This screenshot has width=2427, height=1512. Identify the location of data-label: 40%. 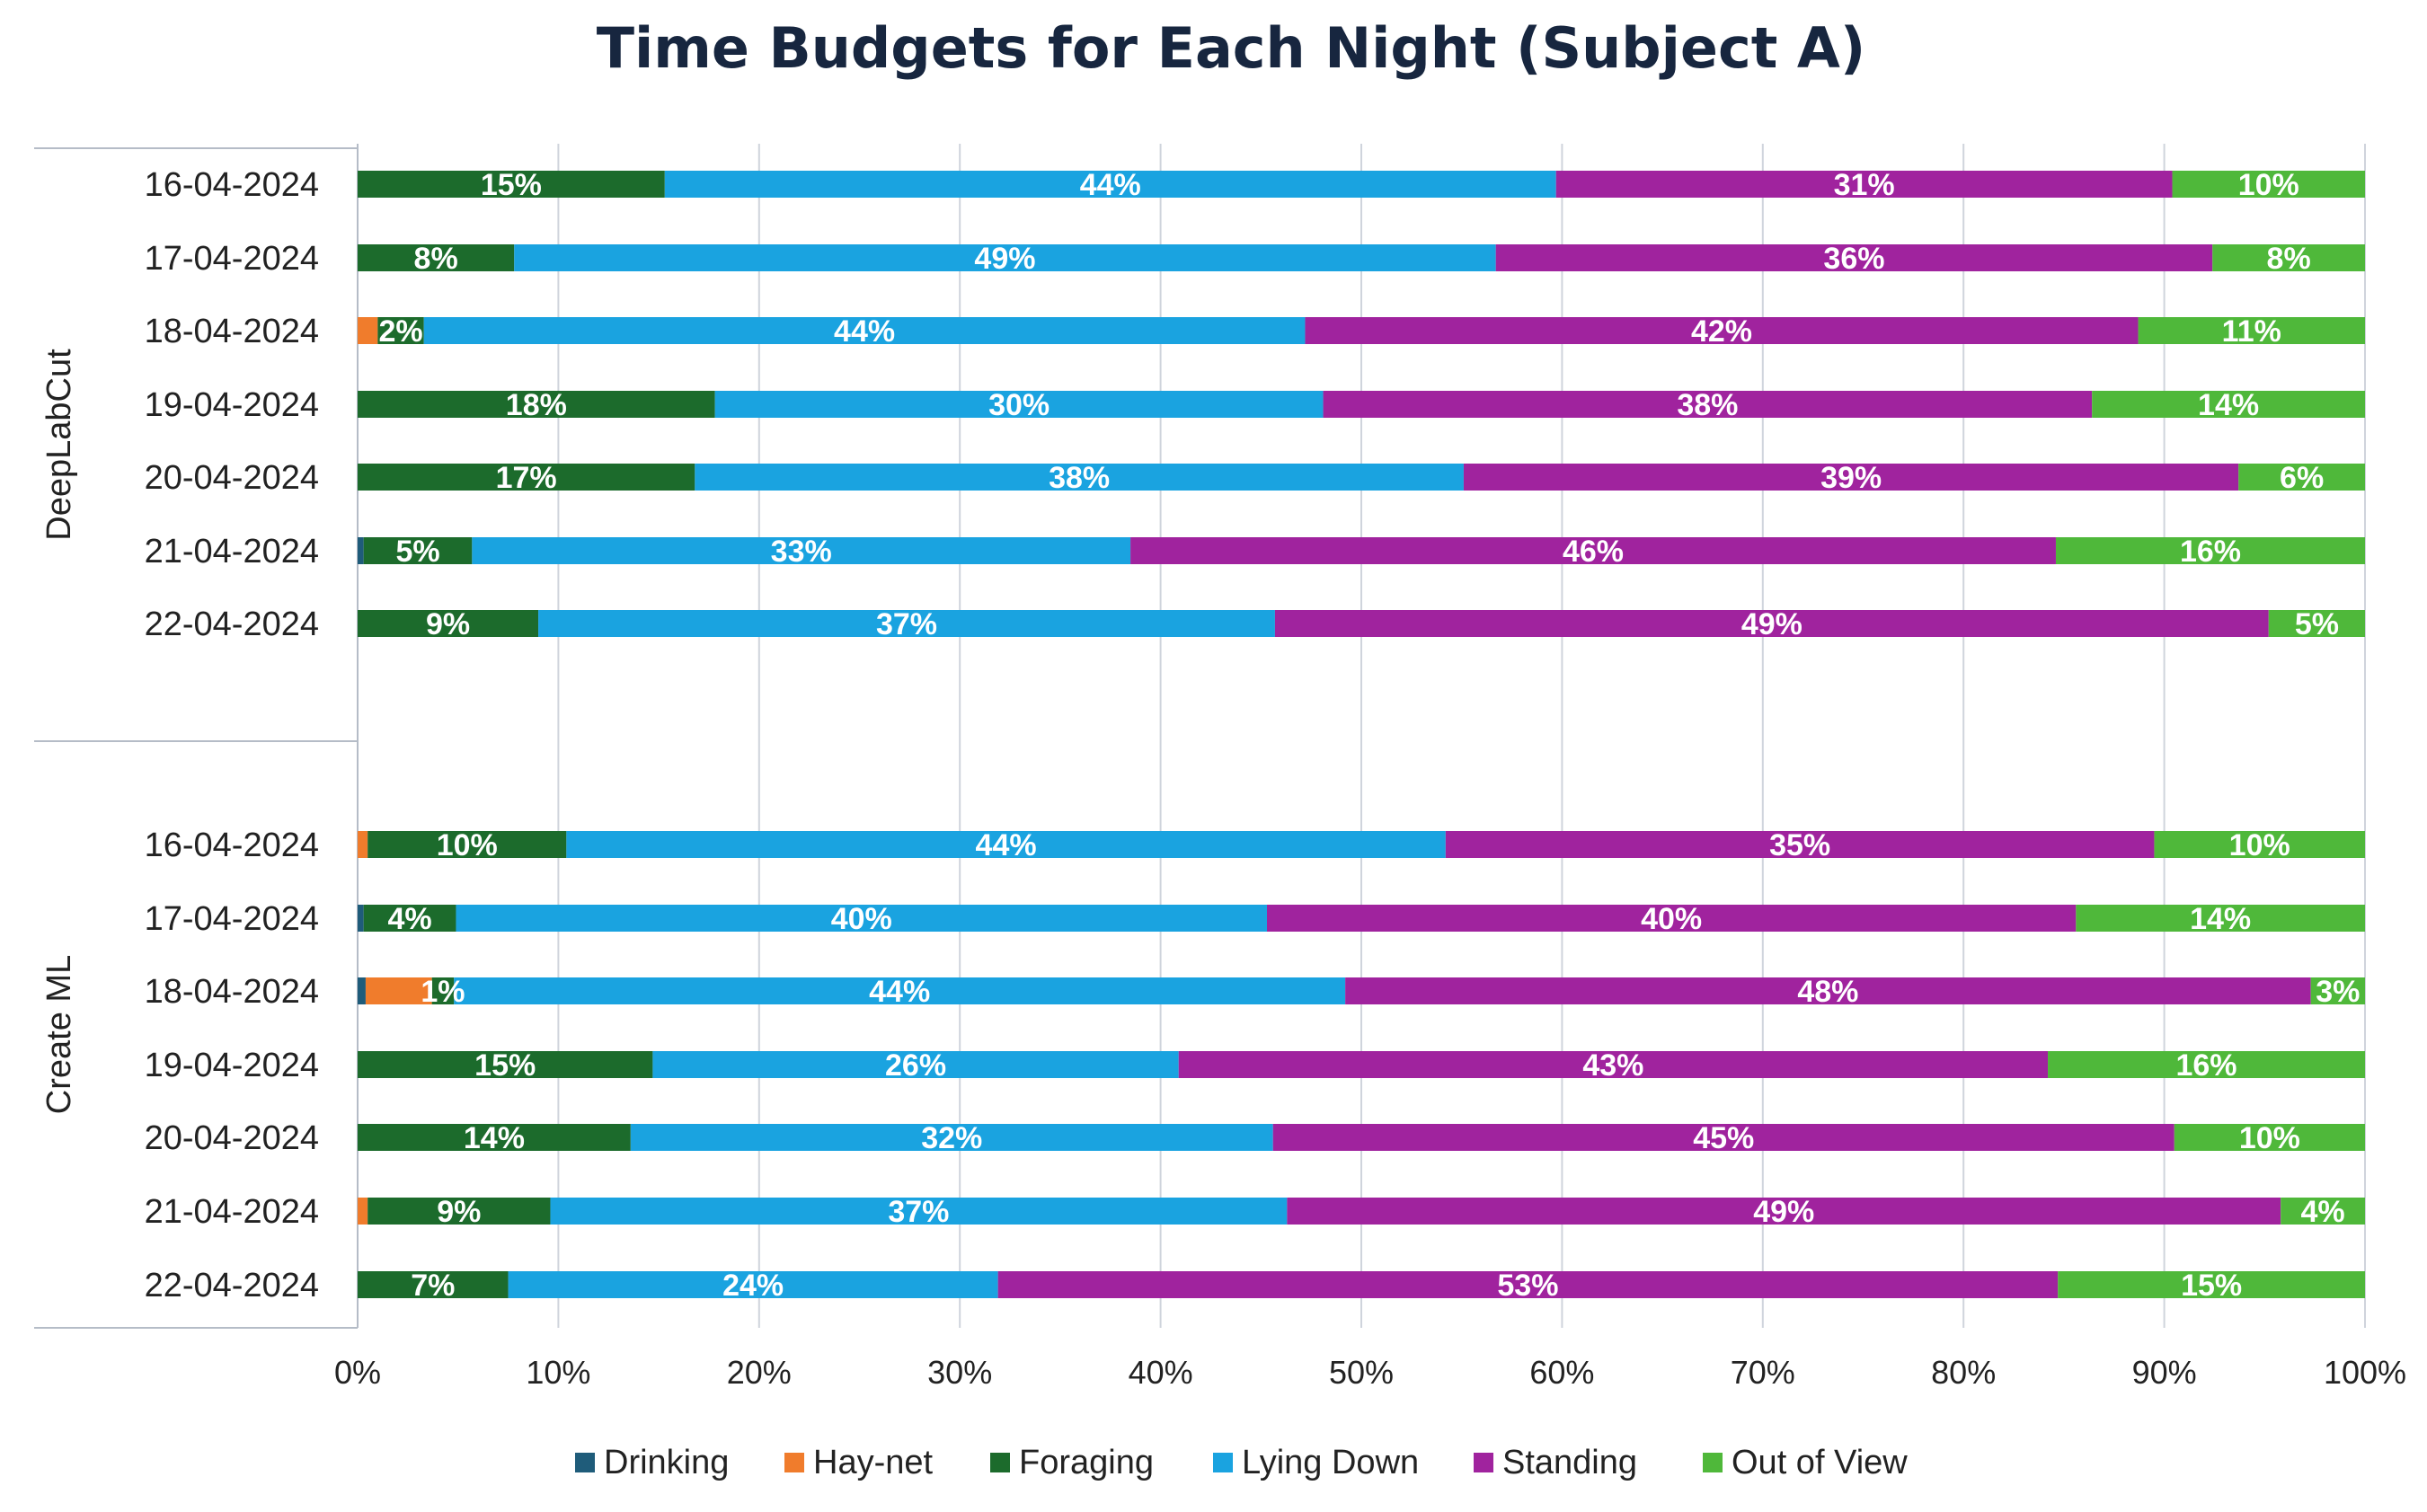
(1672, 919).